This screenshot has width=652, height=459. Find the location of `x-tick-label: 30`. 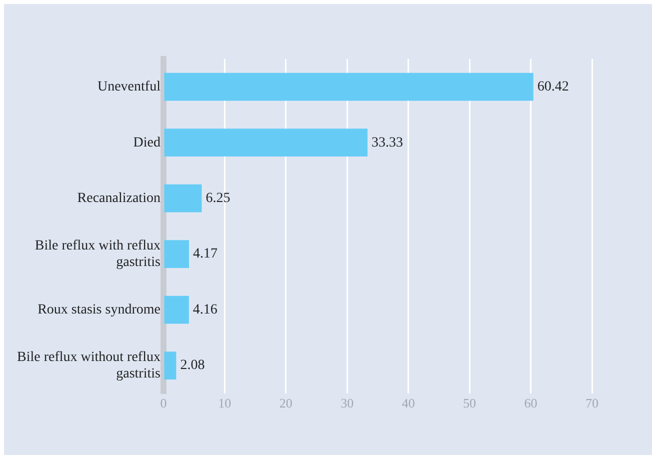

x-tick-label: 30 is located at coordinates (347, 403).